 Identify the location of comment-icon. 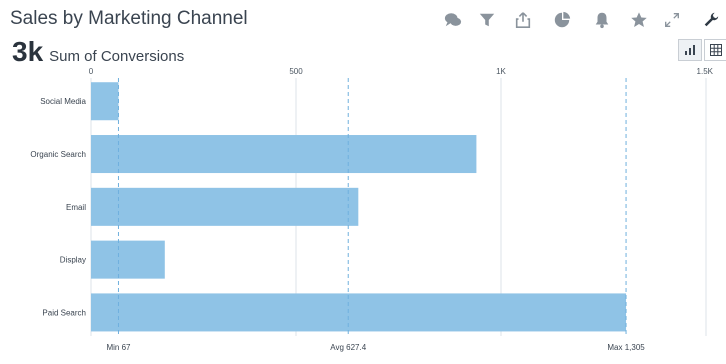
(453, 20).